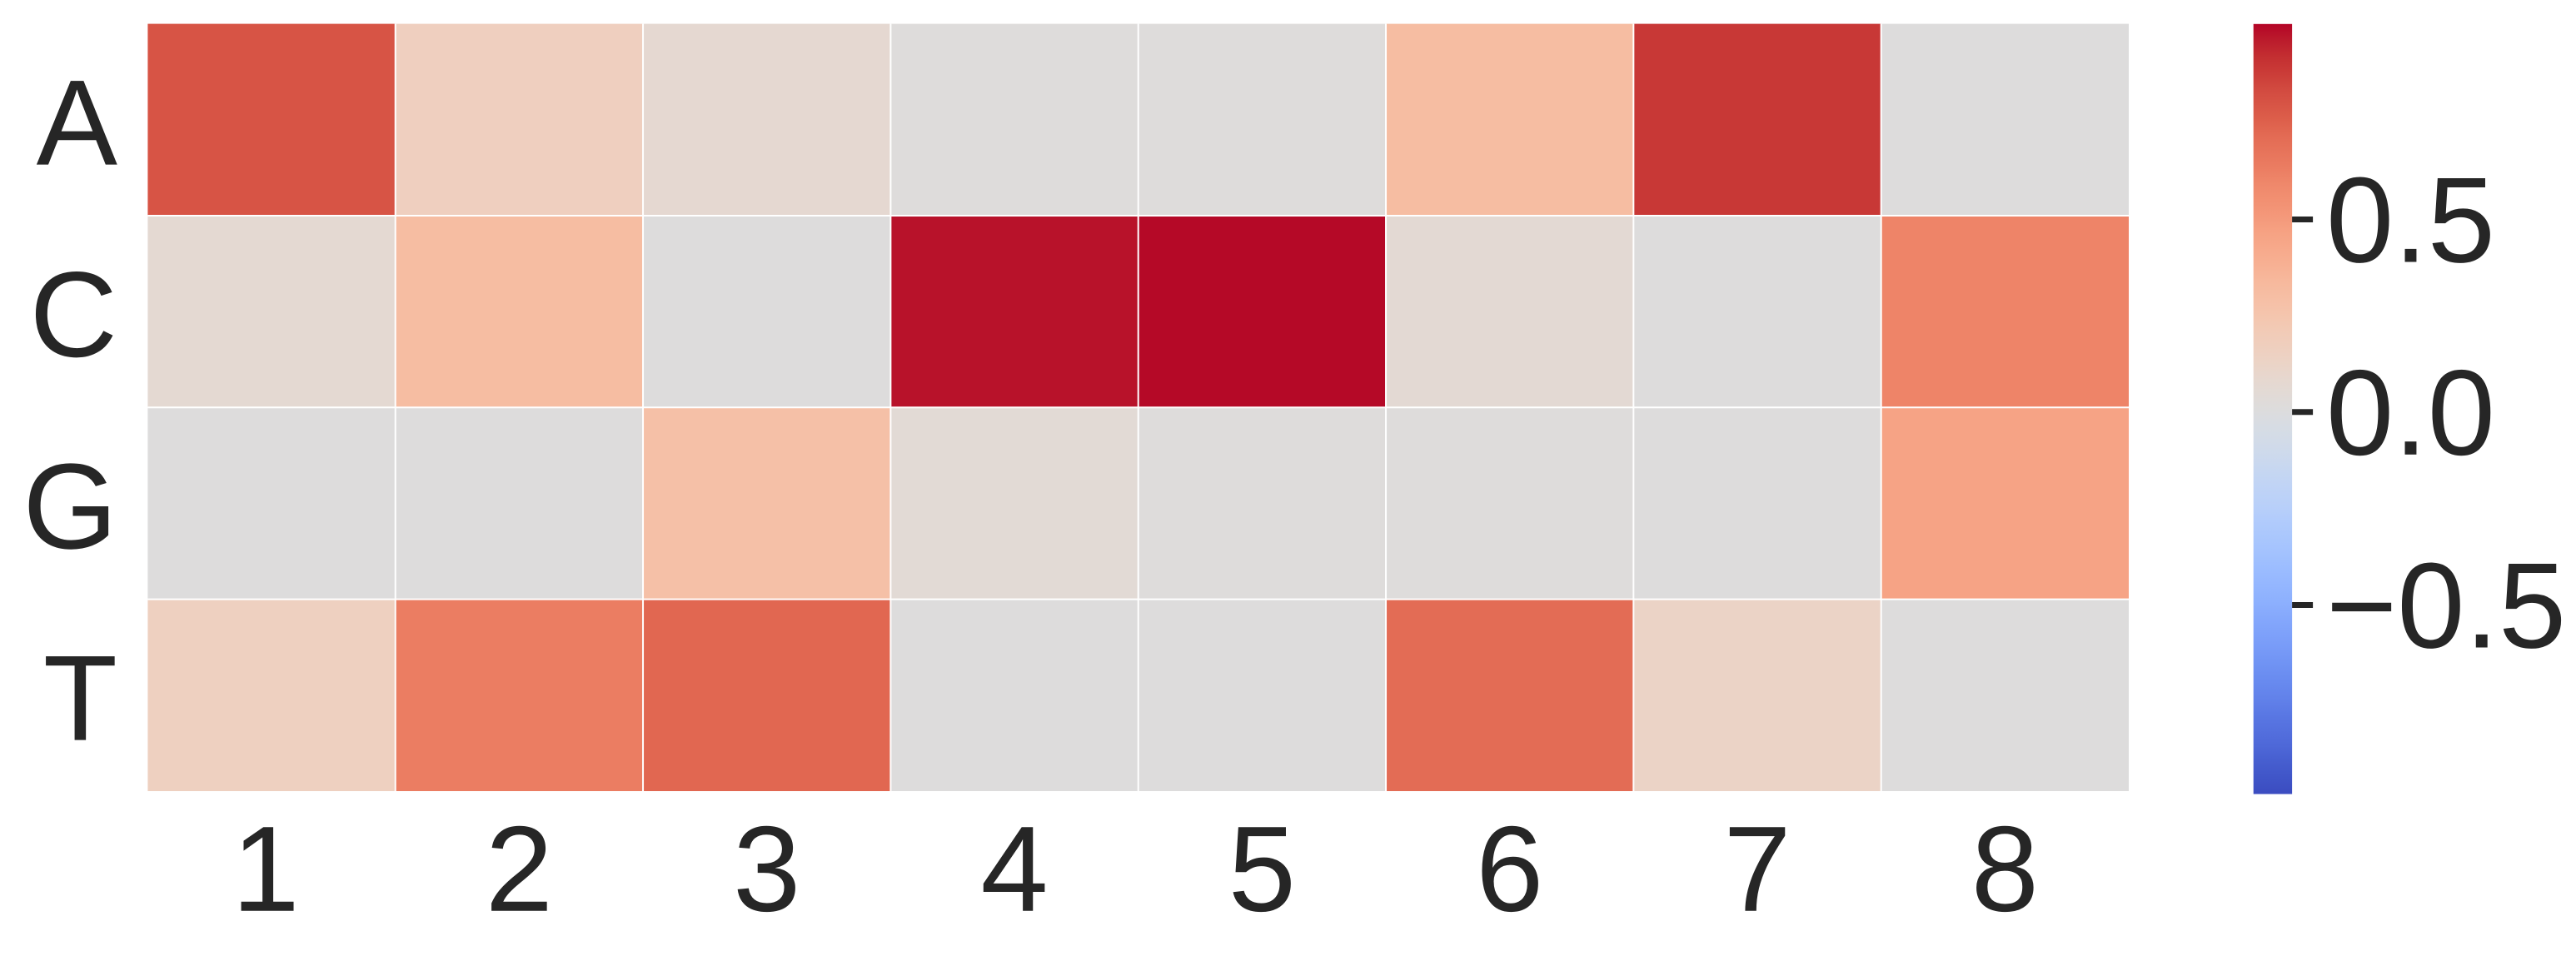  I want to click on svg-text: 8, so click(2005, 869).